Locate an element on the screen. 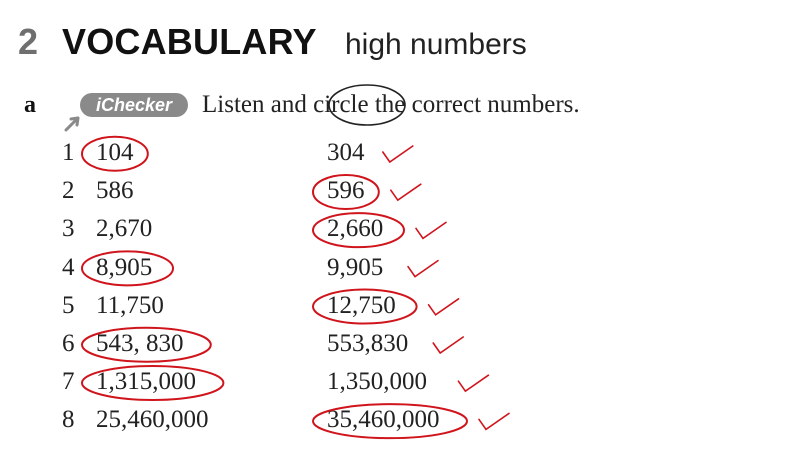 This screenshot has height=457, width=792. section-subtitle: high numbers is located at coordinates (436, 44).